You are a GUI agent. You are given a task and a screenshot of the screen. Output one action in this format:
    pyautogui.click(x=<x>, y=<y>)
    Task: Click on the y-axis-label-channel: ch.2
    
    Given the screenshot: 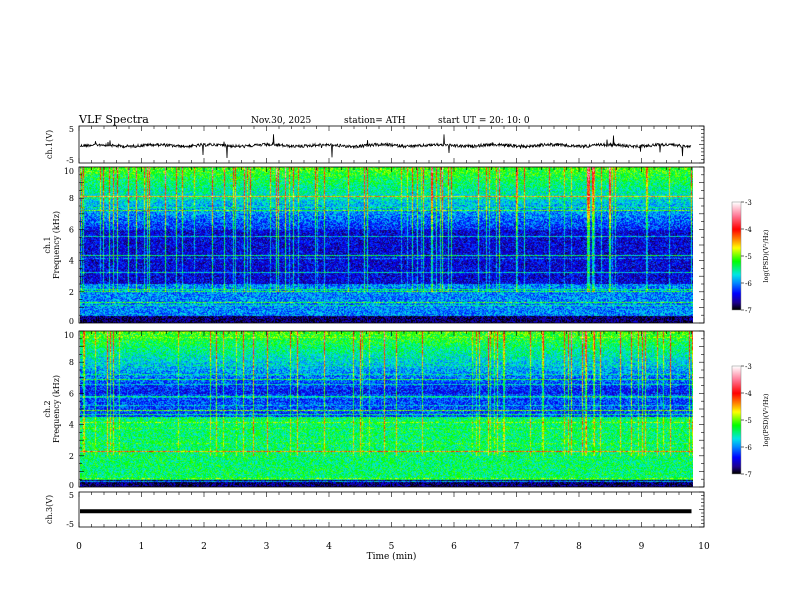 What is the action you would take?
    pyautogui.click(x=47, y=408)
    